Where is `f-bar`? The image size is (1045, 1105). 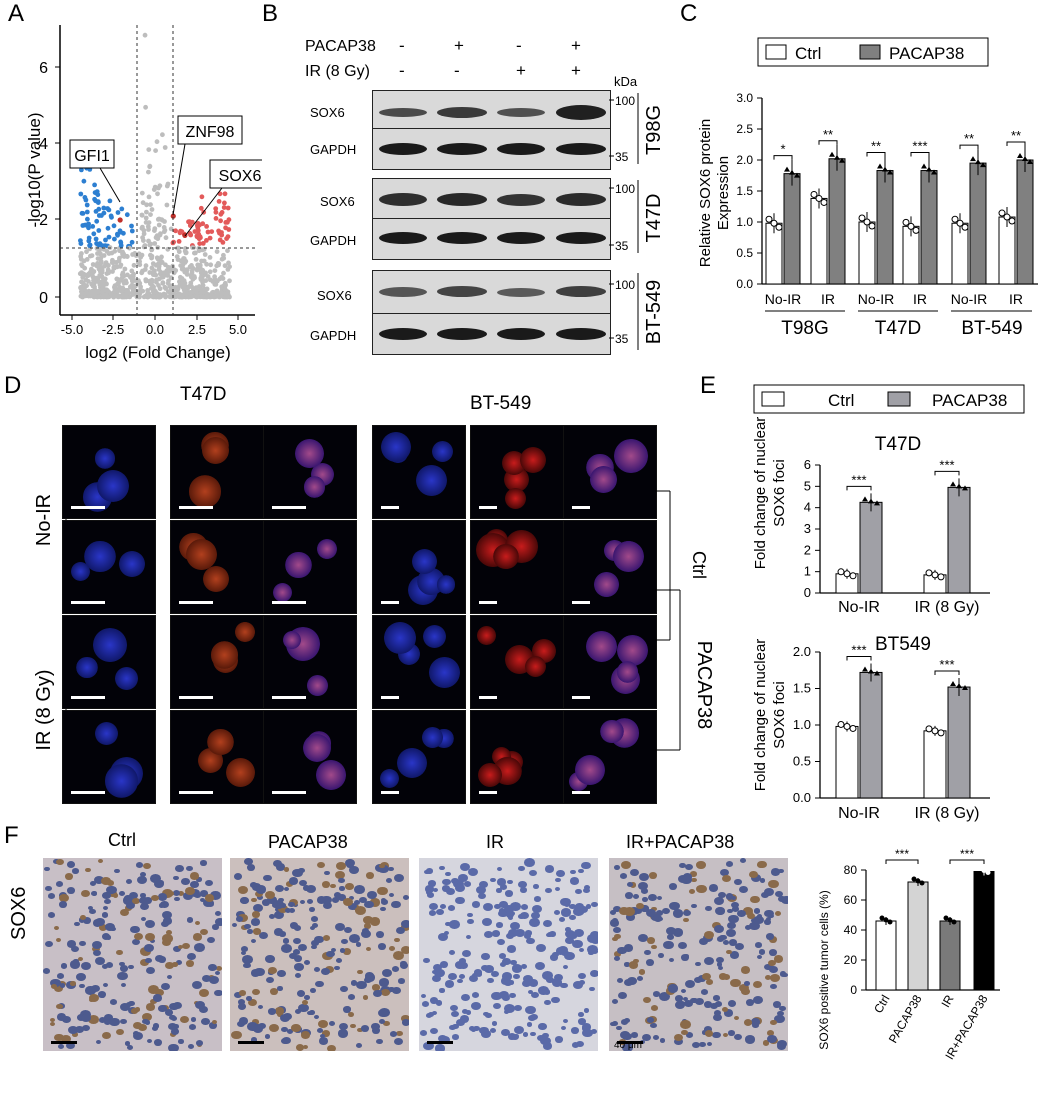 f-bar is located at coordinates (950, 955).